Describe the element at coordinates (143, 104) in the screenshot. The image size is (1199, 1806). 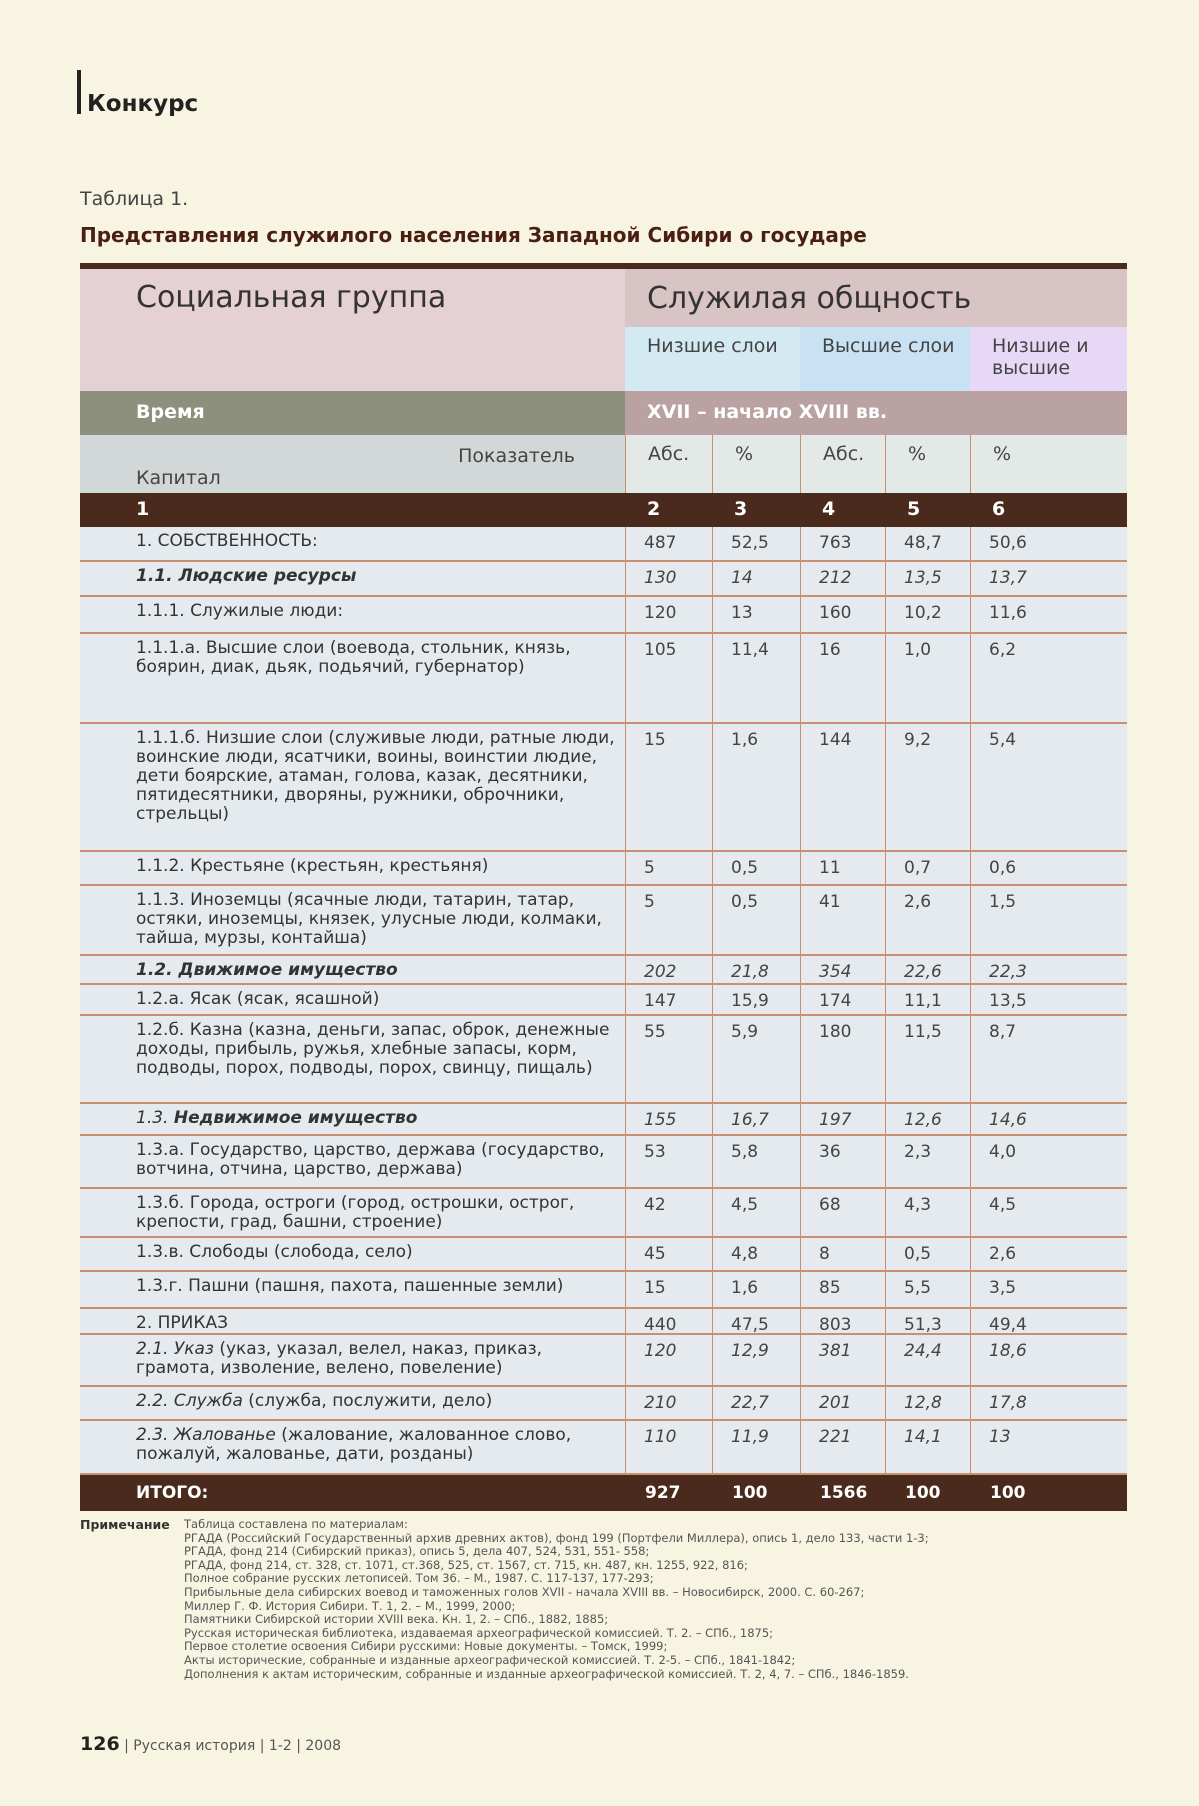
I see `section-title: Конкурс` at that location.